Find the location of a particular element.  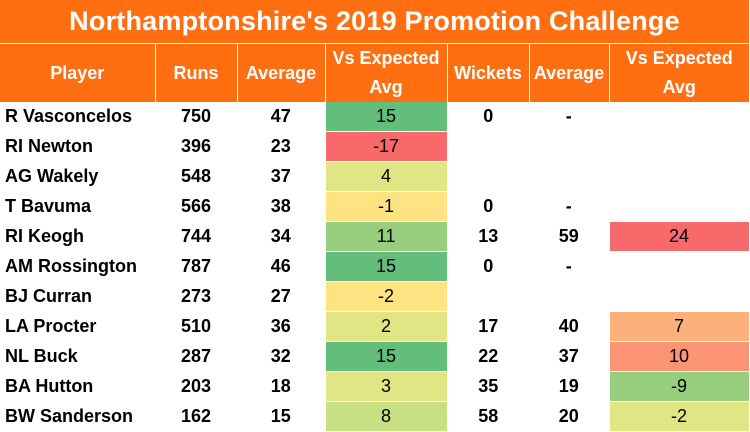

cell-batting-vs-expected: -2 is located at coordinates (386, 296).